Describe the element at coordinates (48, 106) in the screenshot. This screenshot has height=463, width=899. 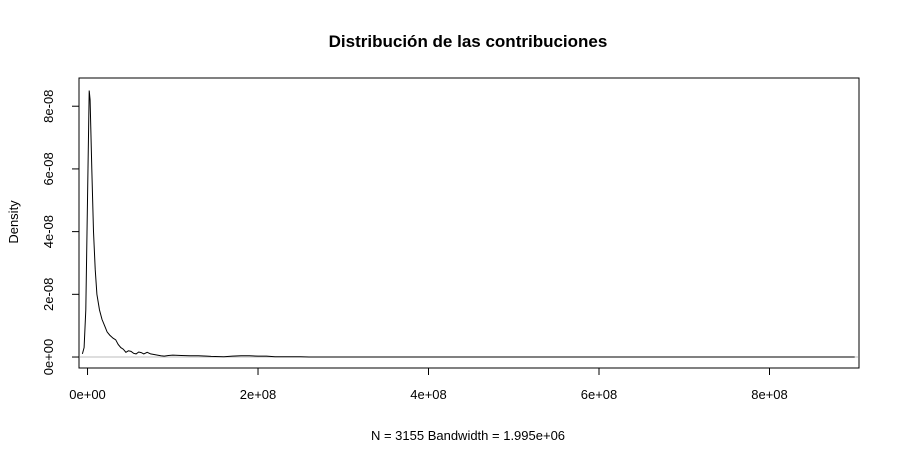
I see `y-tick-label: 8e-08` at that location.